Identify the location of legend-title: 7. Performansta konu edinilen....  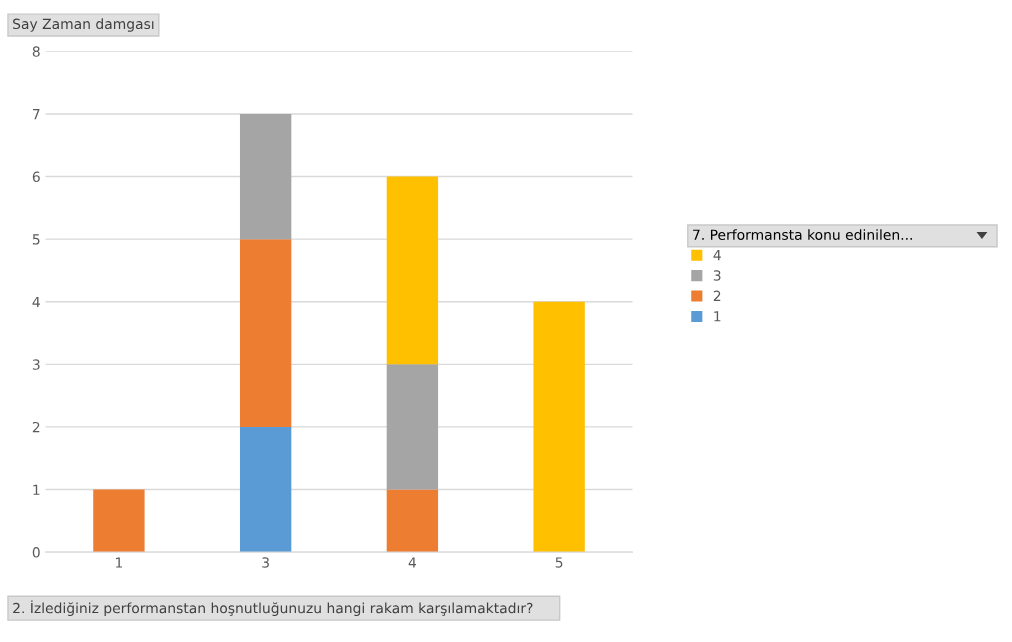
(802, 234).